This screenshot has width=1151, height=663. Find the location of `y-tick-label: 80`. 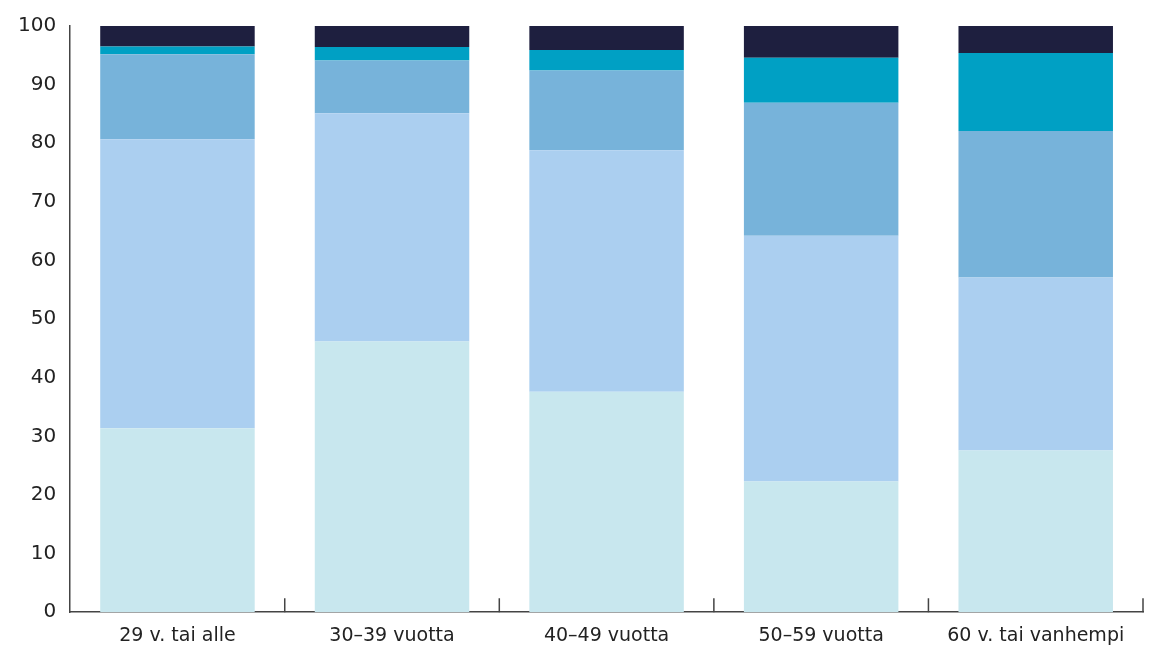

y-tick-label: 80 is located at coordinates (43, 141).